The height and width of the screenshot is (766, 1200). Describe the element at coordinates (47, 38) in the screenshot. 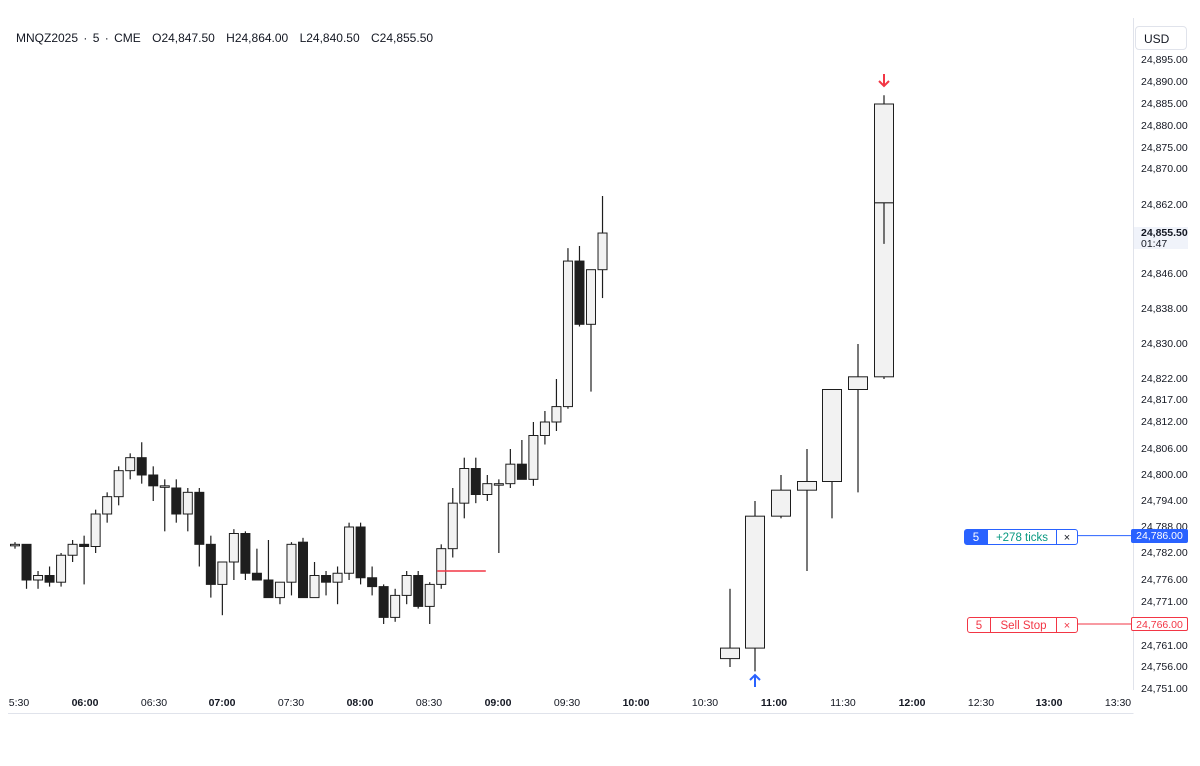

I see `symbol-name: MNQZ2025` at that location.